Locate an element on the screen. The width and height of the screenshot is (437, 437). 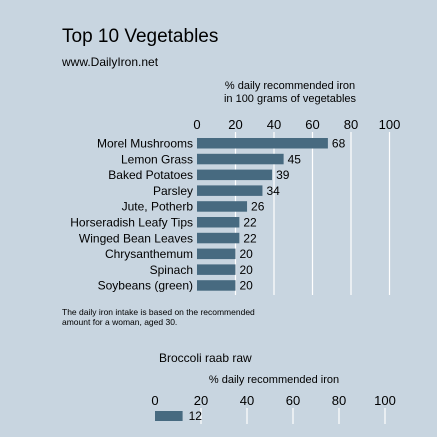
x-axis-label-line-1: % daily recommended iron is located at coordinates (290, 86).